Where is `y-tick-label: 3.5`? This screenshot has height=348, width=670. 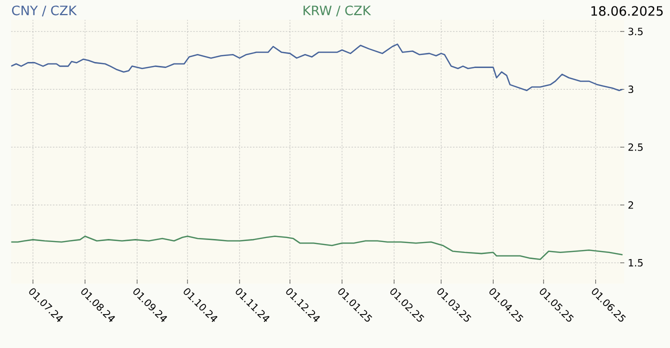
y-tick-label: 3.5 is located at coordinates (635, 32).